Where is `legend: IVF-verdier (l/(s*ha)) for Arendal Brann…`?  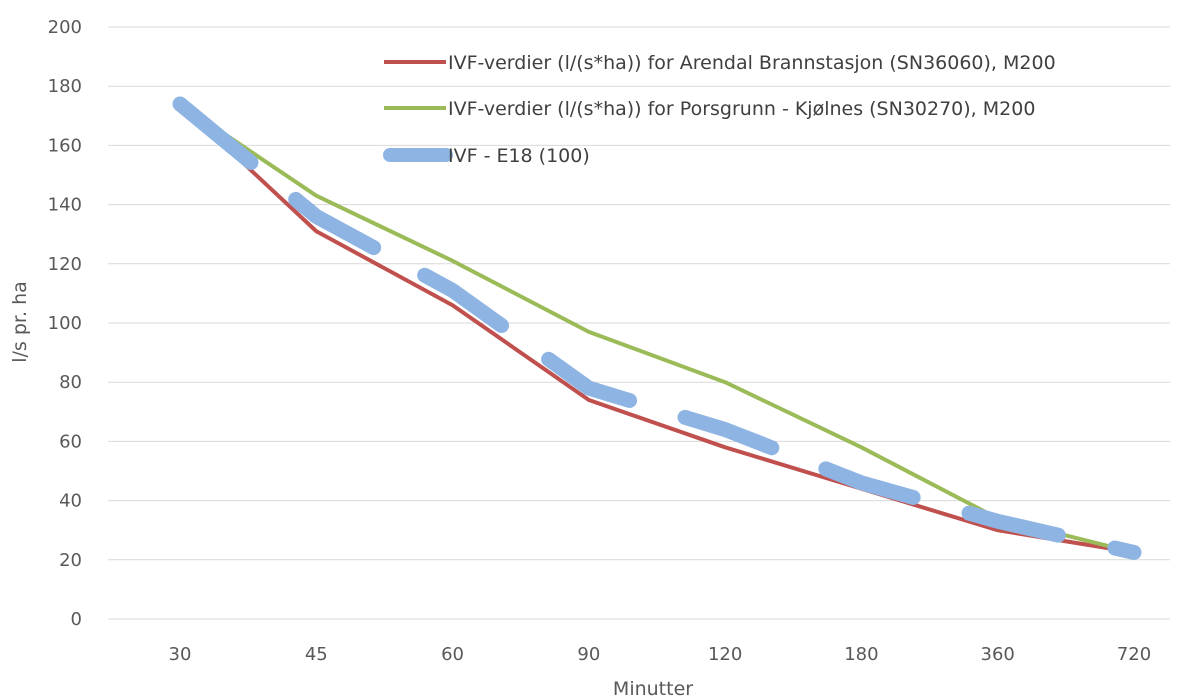 legend: IVF-verdier (l/(s*ha)) for Arendal Brann… is located at coordinates (719, 109).